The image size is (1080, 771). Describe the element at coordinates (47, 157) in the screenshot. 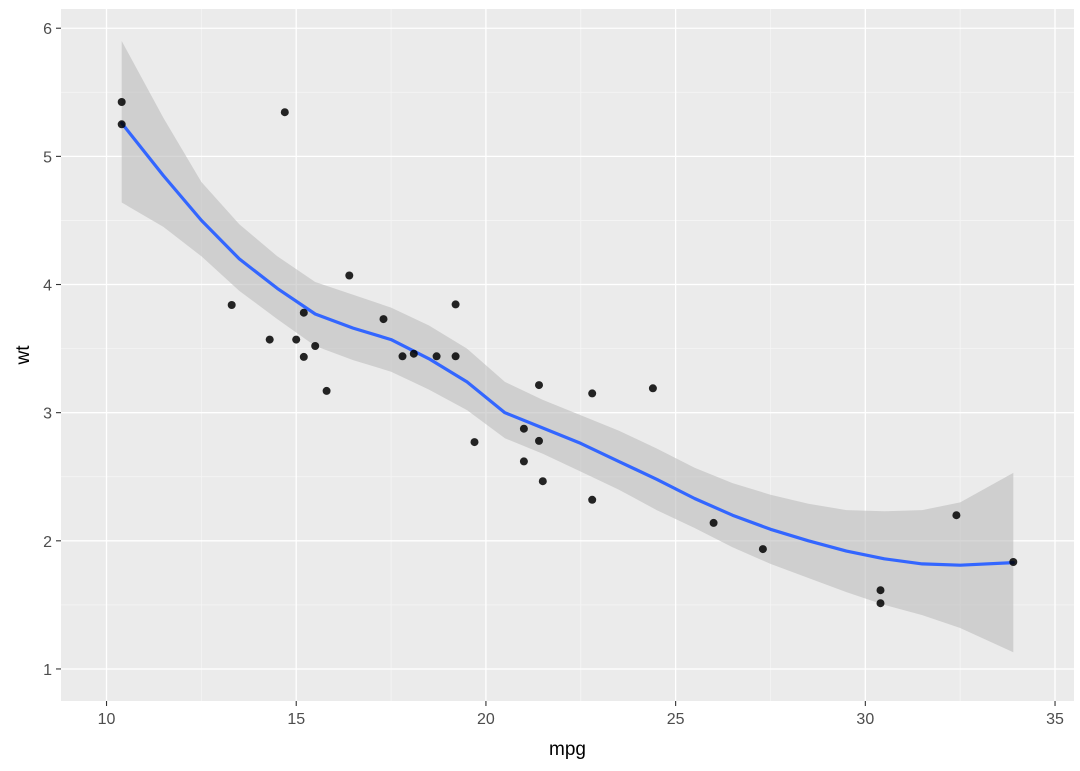

I see `y-tick-label: 5` at that location.